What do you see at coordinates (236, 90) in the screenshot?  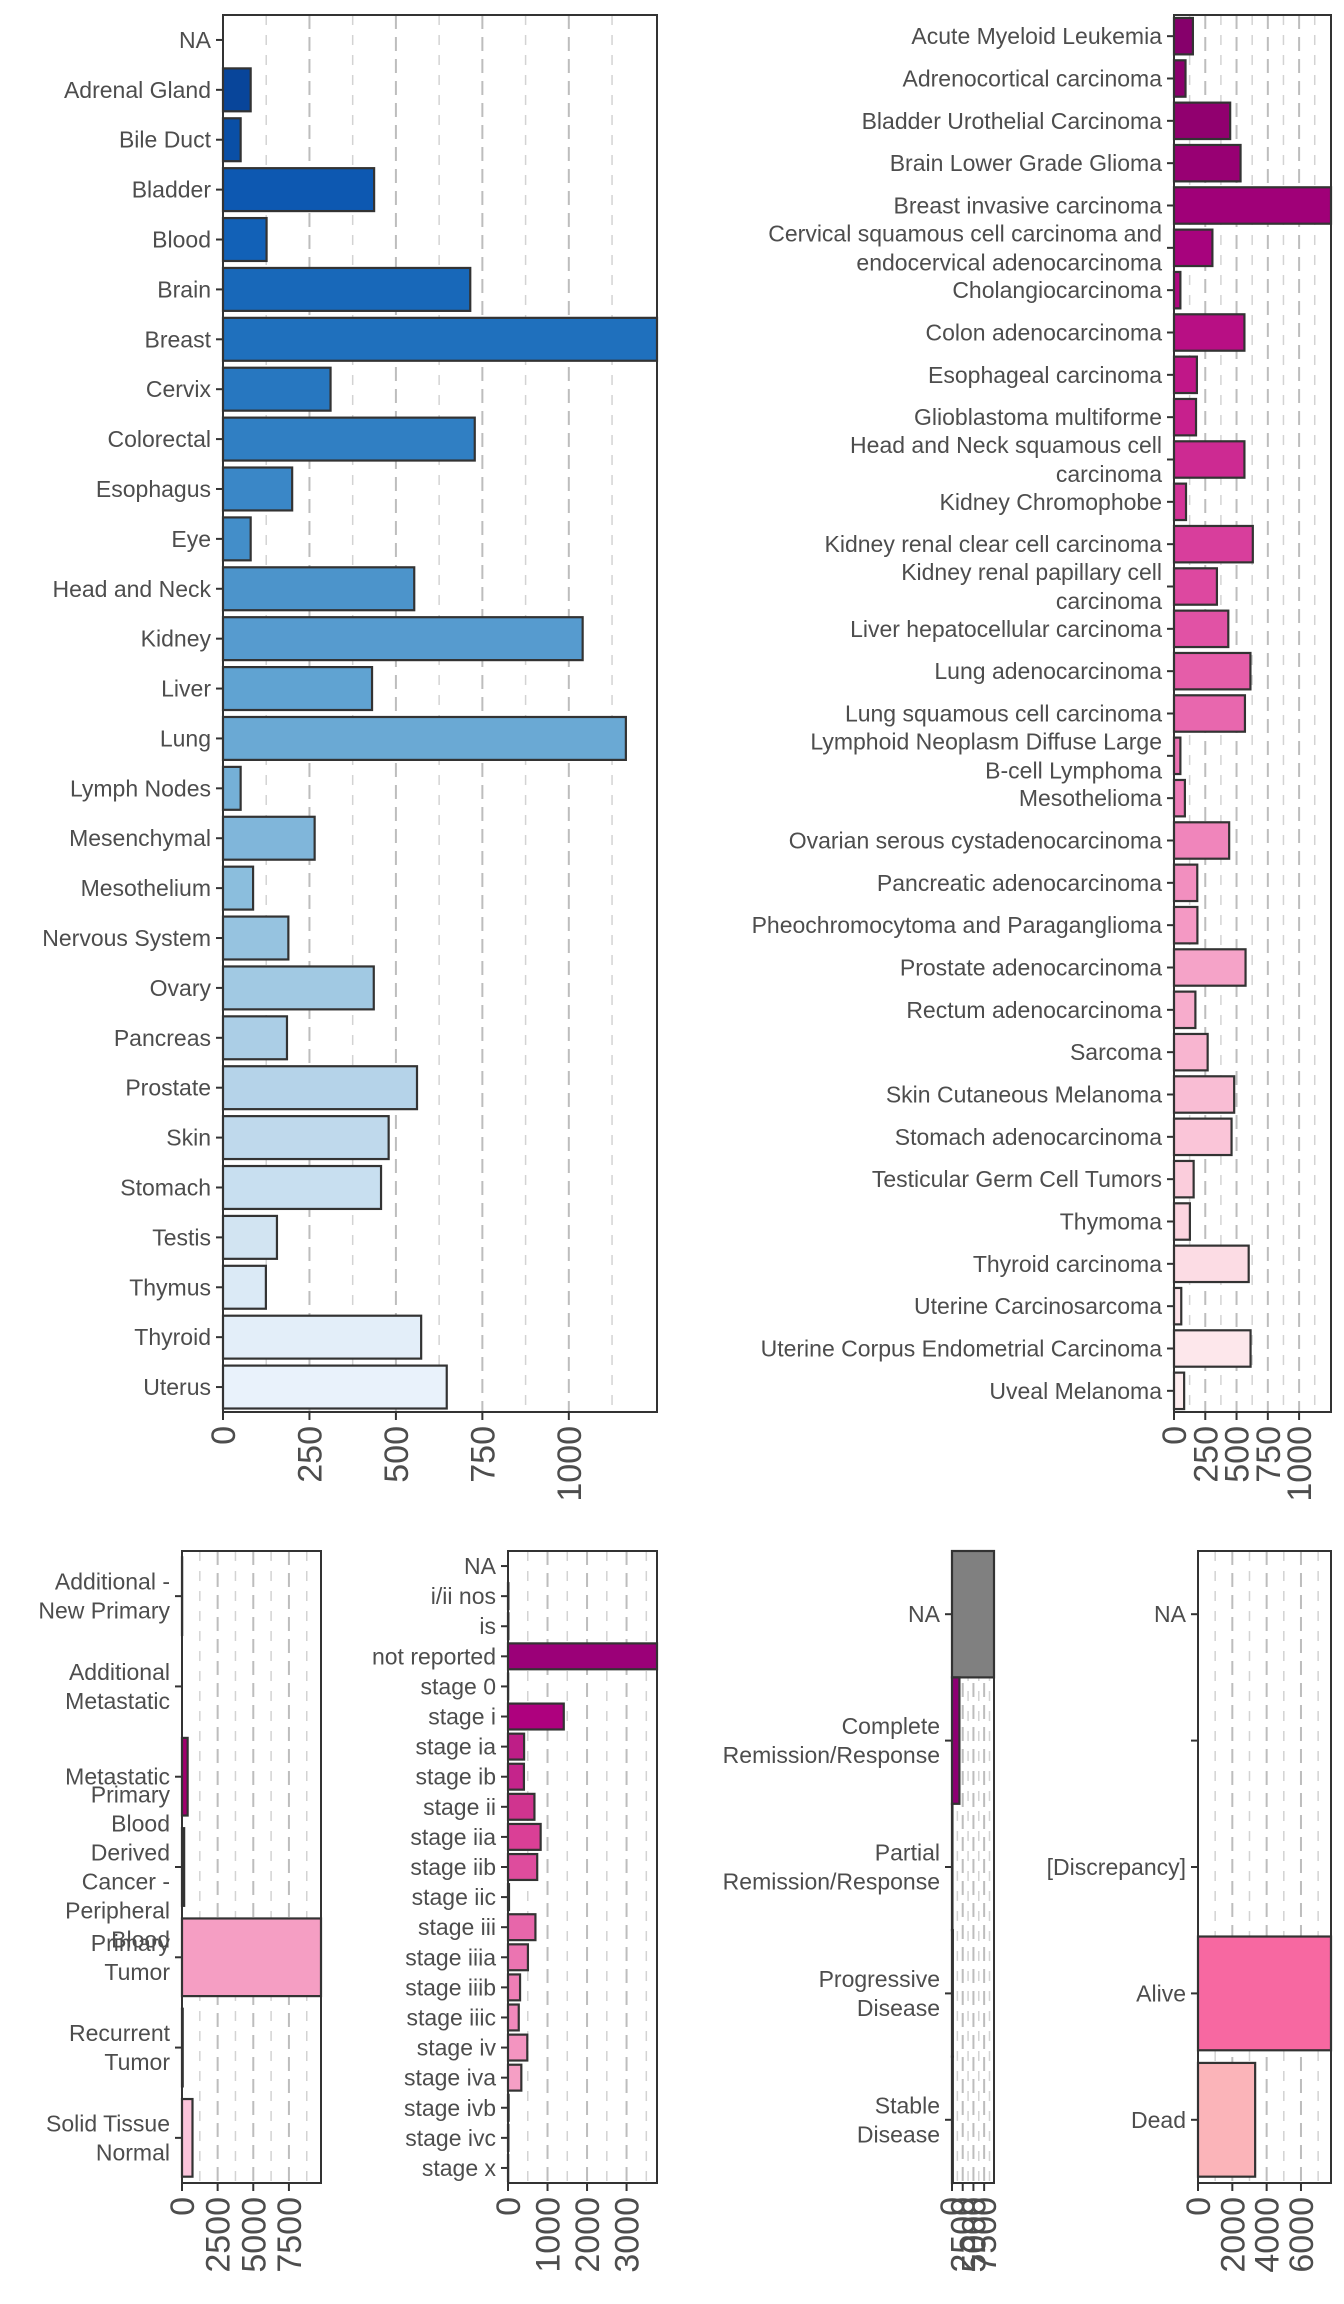 I see `bar-adrenal-gland` at bounding box center [236, 90].